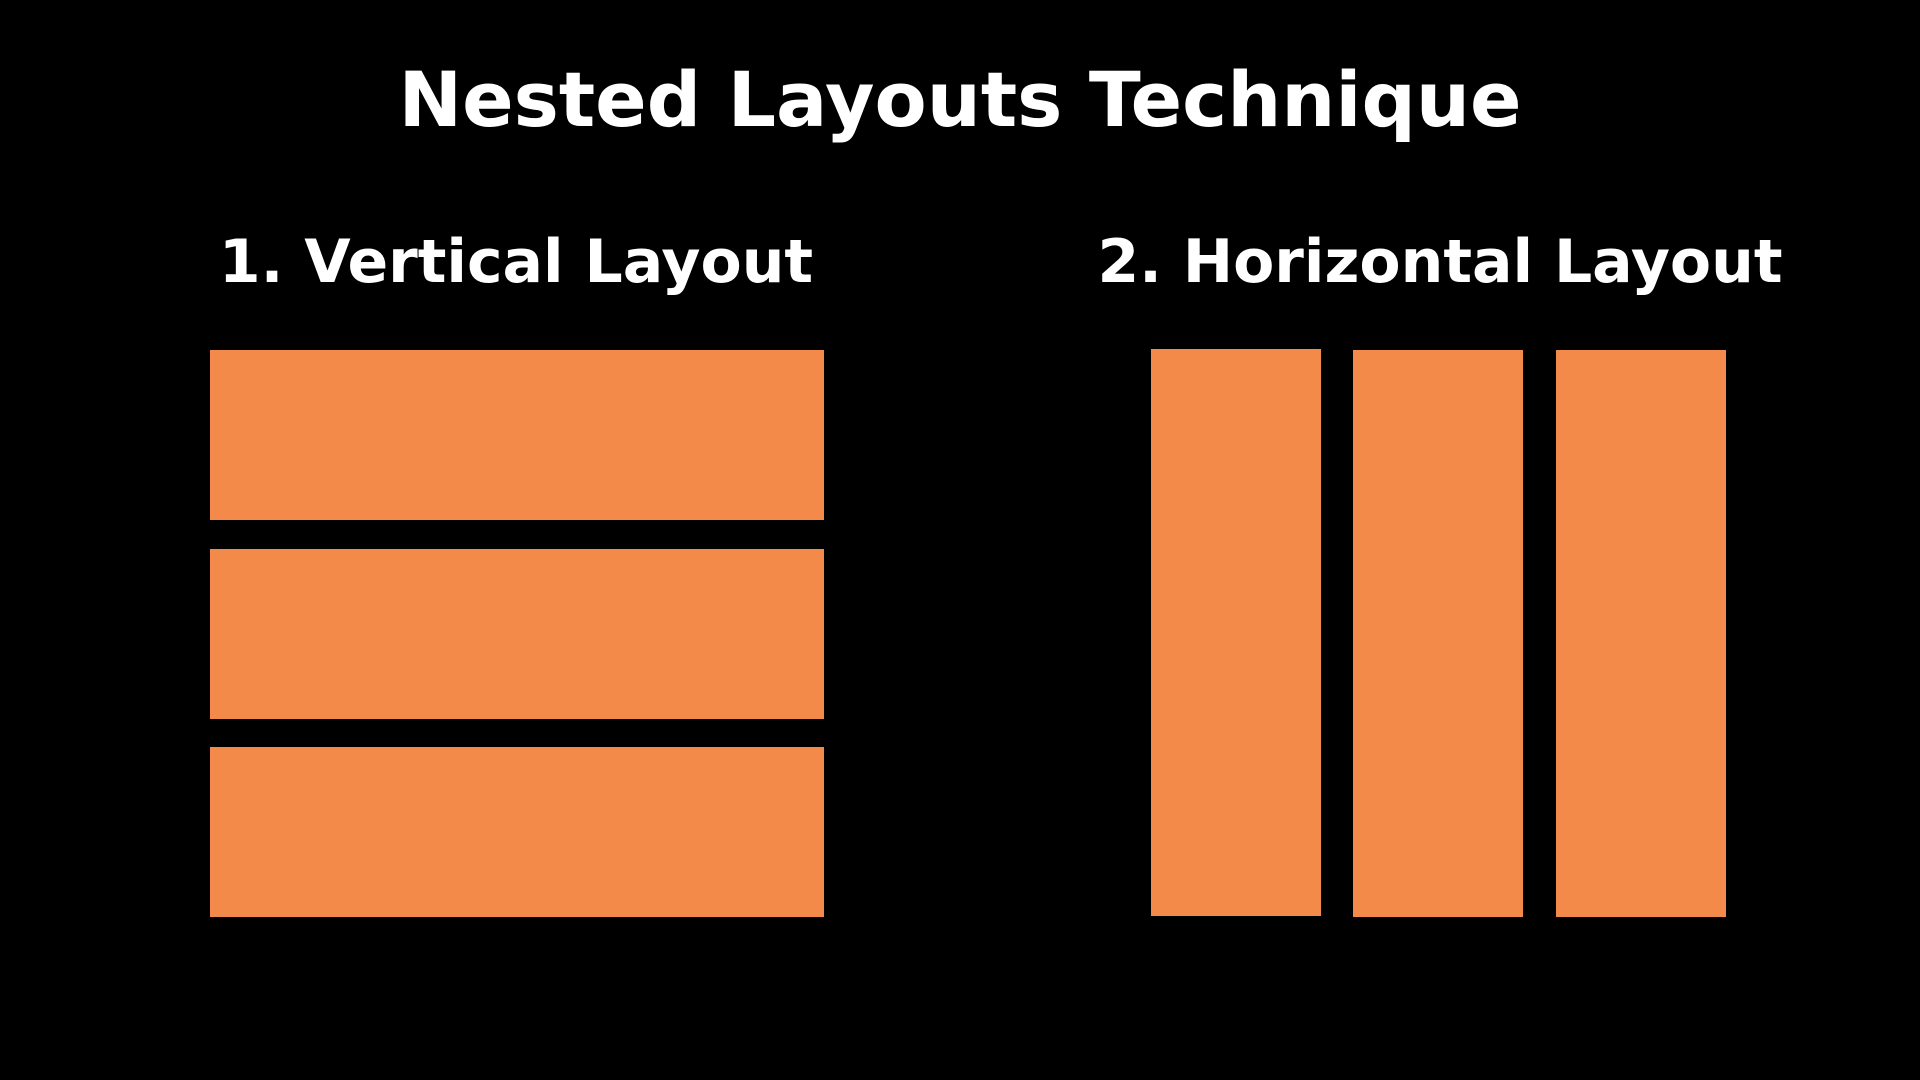 The image size is (1920, 1080). What do you see at coordinates (960, 99) in the screenshot?
I see `slide-title: Nested Layouts Technique` at bounding box center [960, 99].